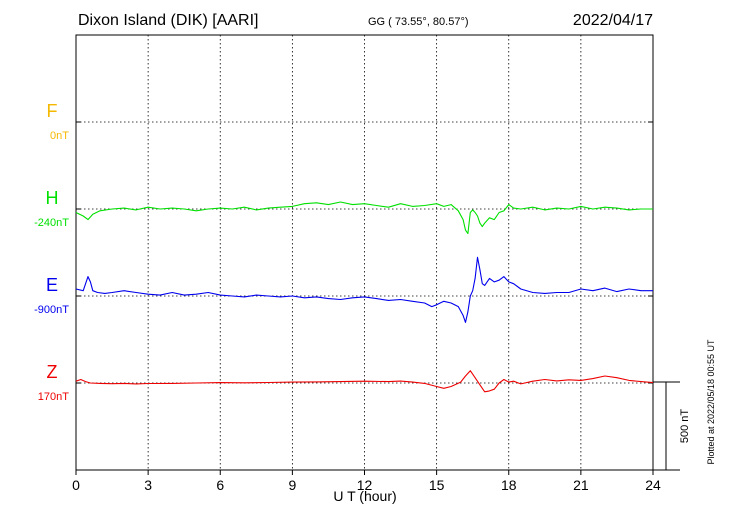  What do you see at coordinates (365, 485) in the screenshot?
I see `x-tick-label: 12` at bounding box center [365, 485].